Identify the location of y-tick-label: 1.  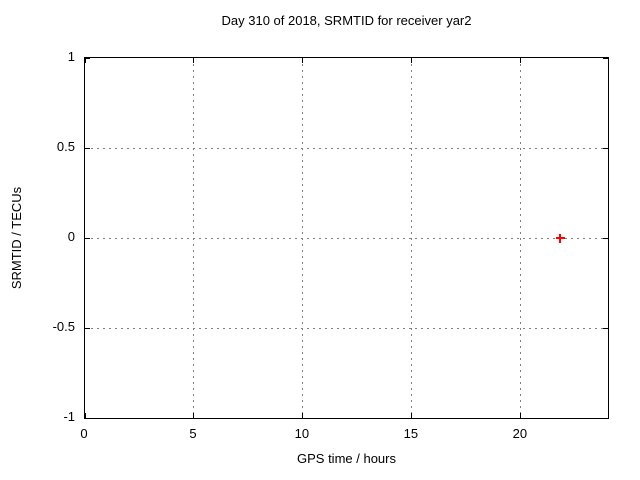
(71, 56).